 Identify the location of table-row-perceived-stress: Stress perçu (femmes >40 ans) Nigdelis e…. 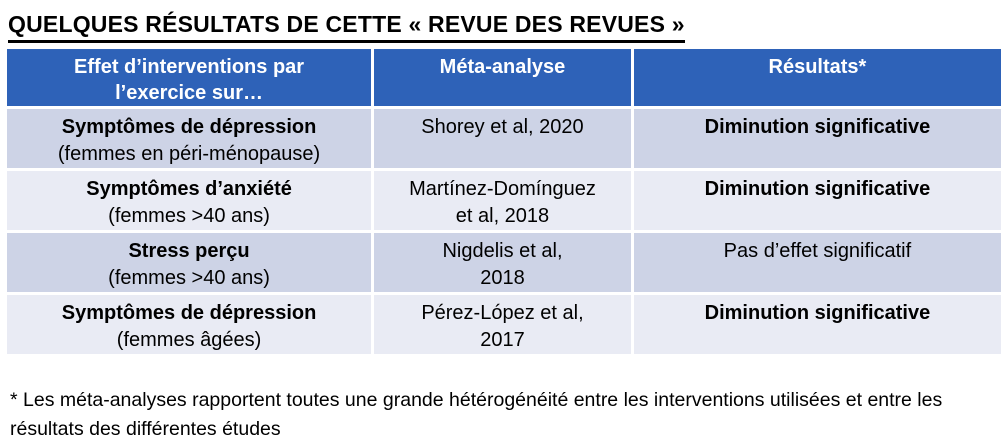
(504, 262).